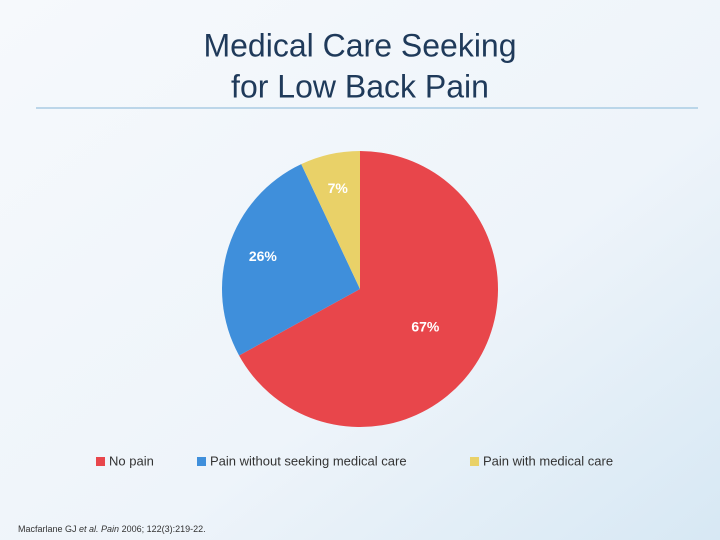 The height and width of the screenshot is (540, 720). Describe the element at coordinates (263, 256) in the screenshot. I see `data-label: 26%` at that location.